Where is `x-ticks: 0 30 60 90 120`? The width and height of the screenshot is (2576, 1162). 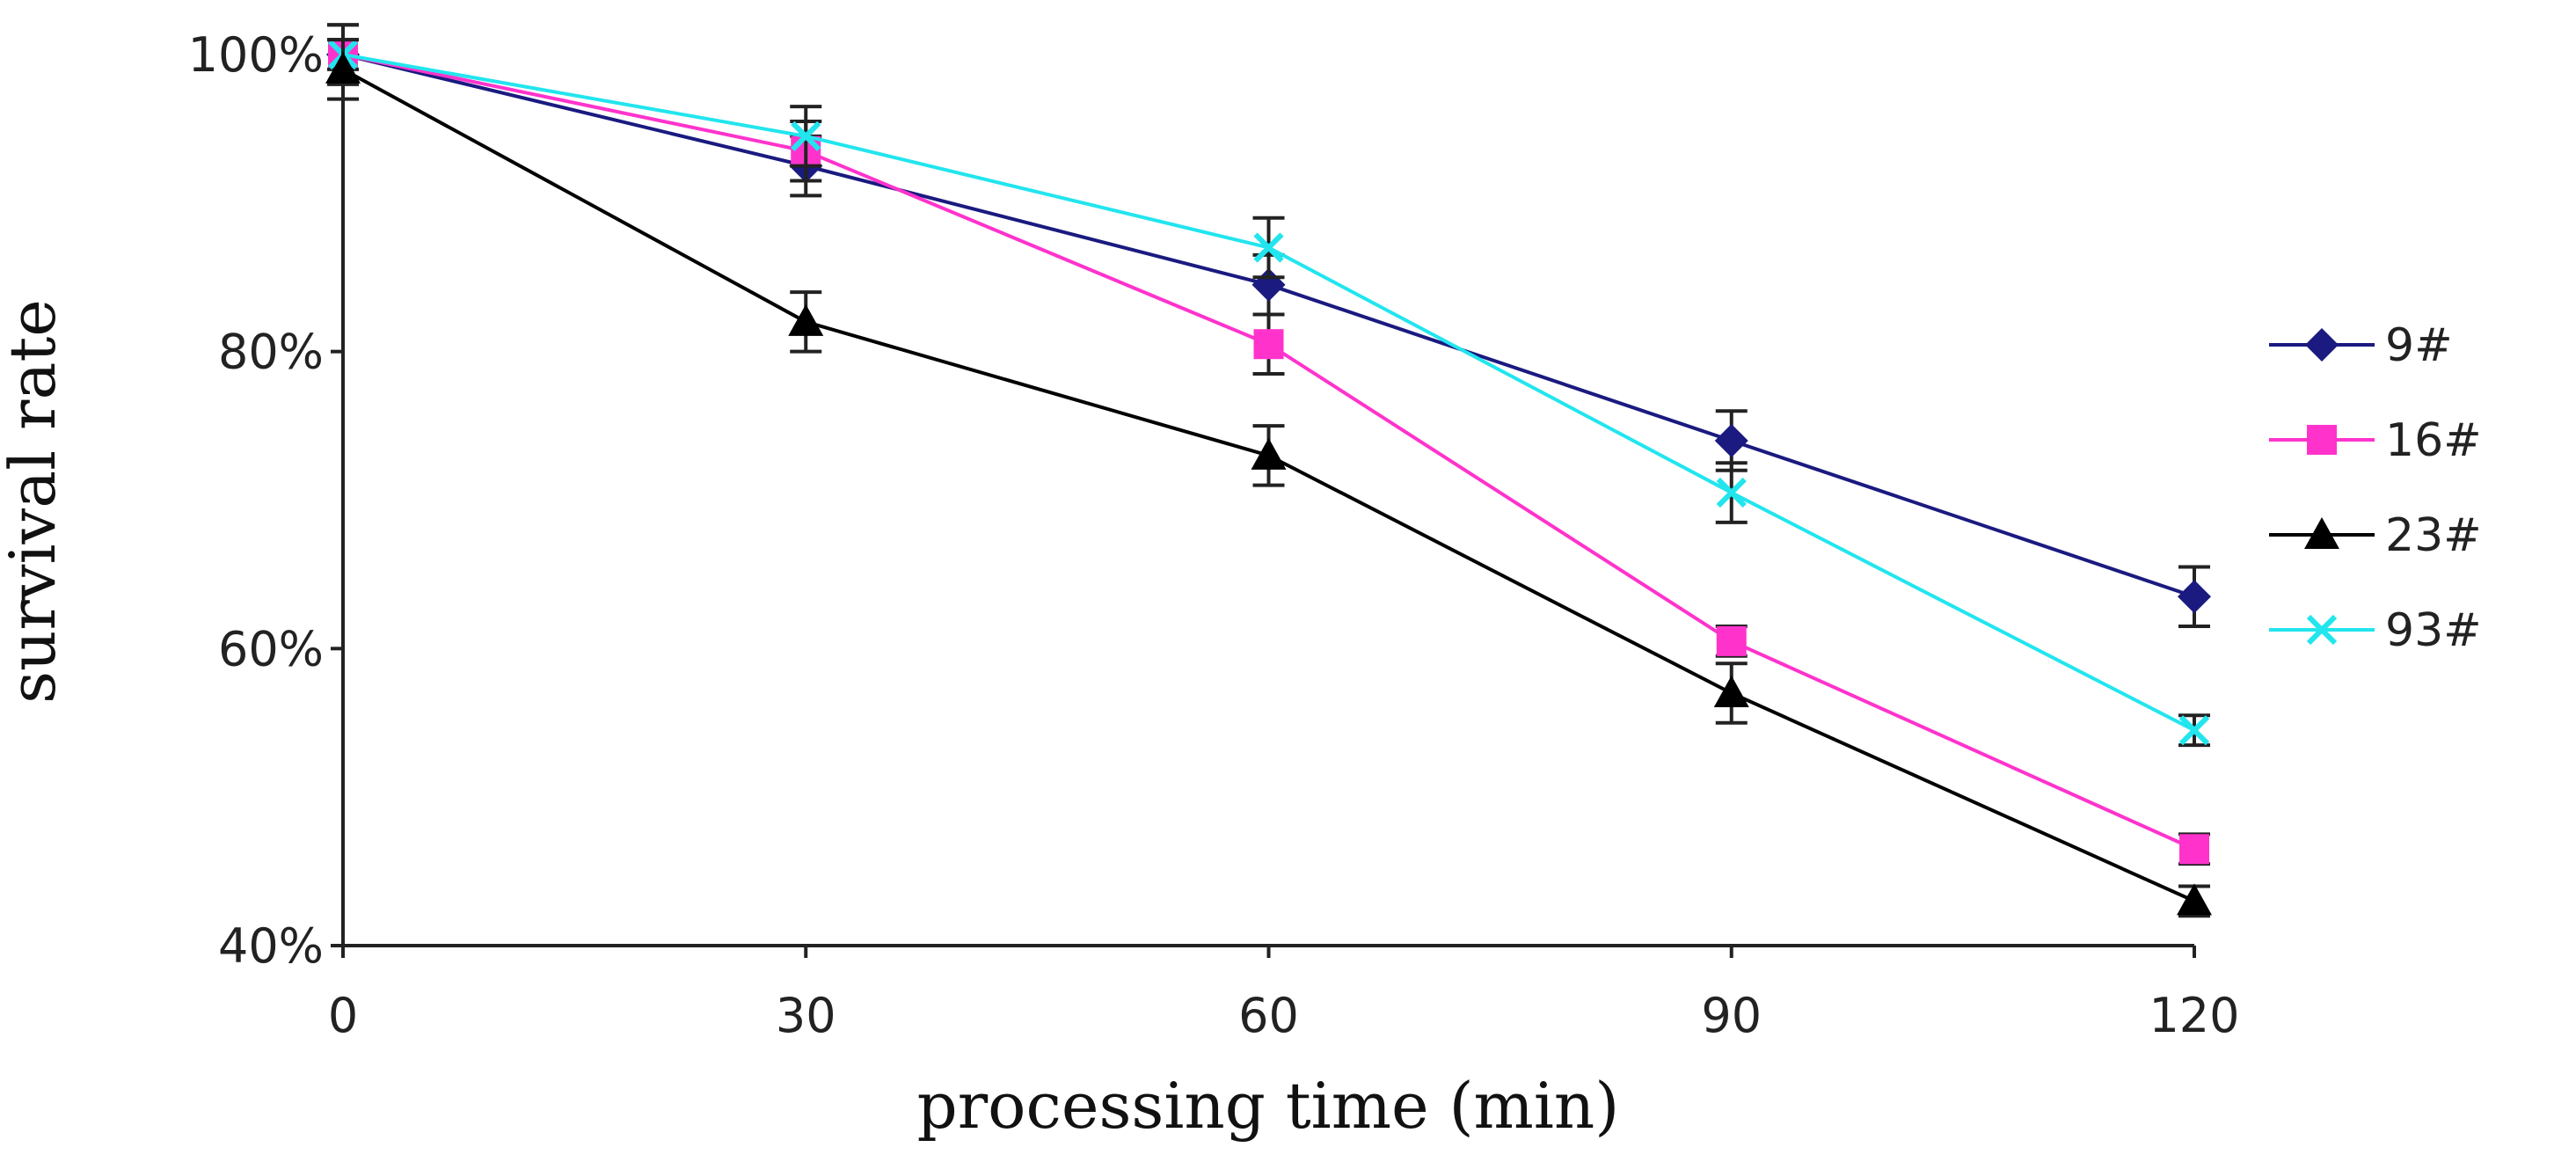
x-ticks: 0 30 60 90 120 is located at coordinates (1284, 994).